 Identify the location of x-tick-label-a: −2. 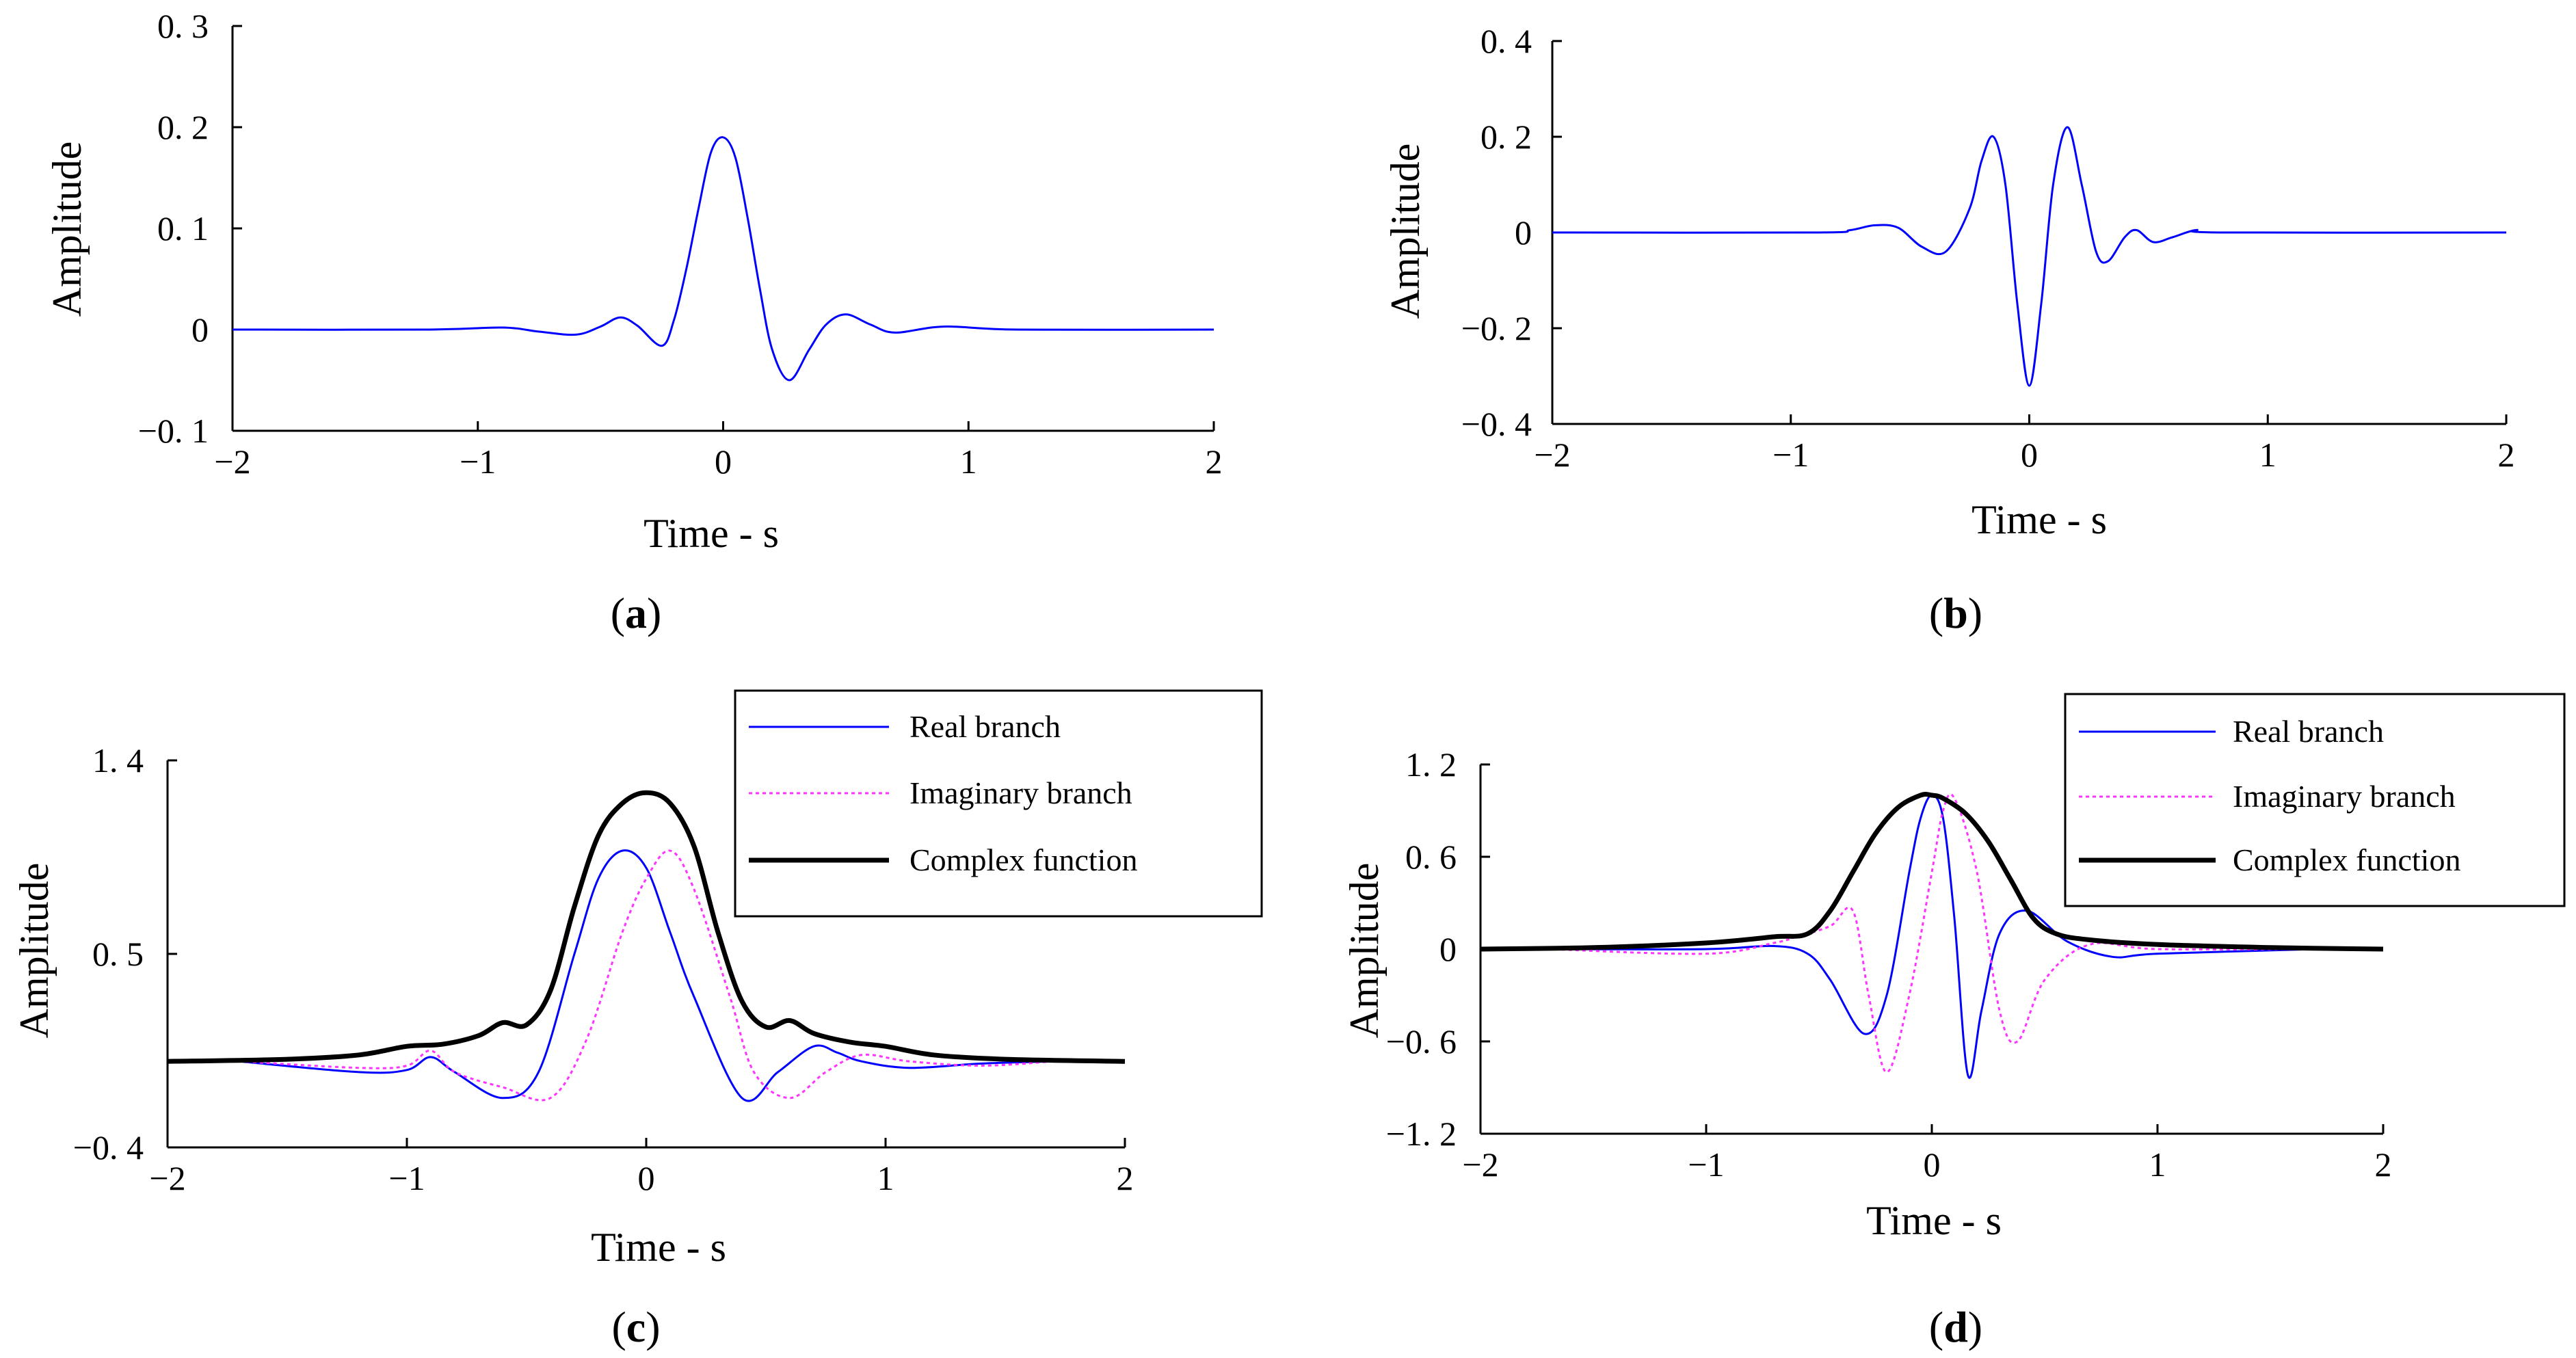
(232, 461).